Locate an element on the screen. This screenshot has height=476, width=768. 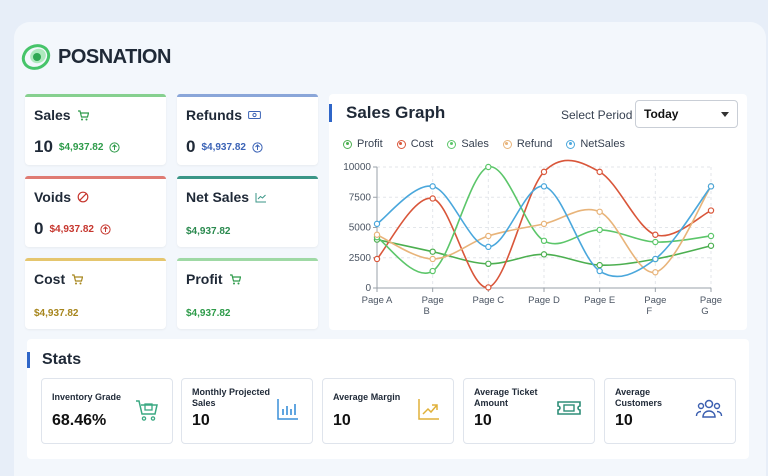
stat-average-ticket-amount: Average Ticket Amount 10 is located at coordinates (529, 411).